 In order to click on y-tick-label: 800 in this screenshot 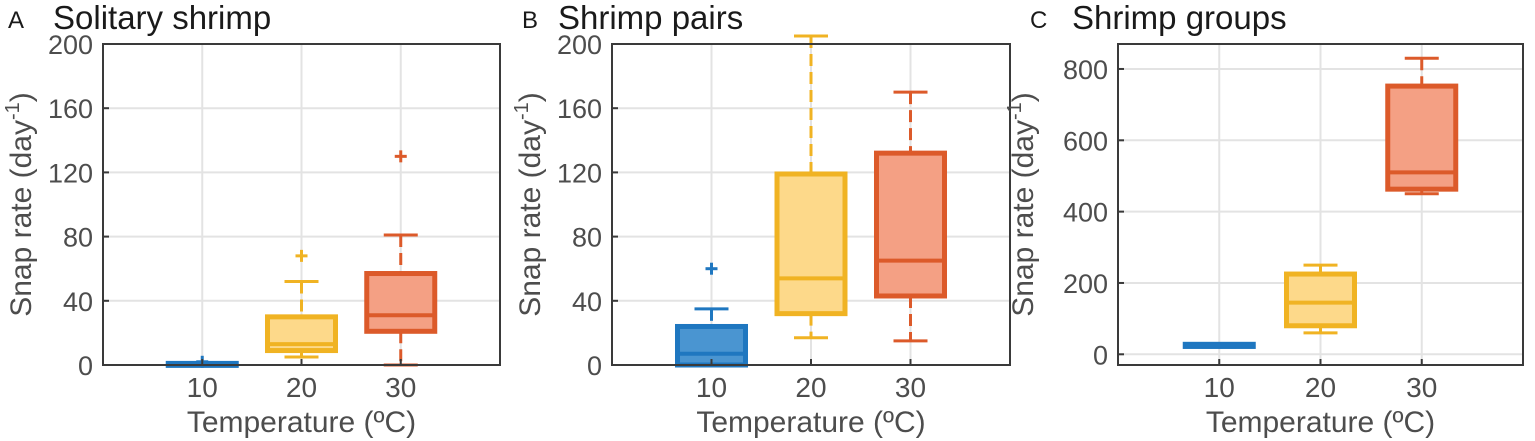, I will do `click(1085, 70)`.